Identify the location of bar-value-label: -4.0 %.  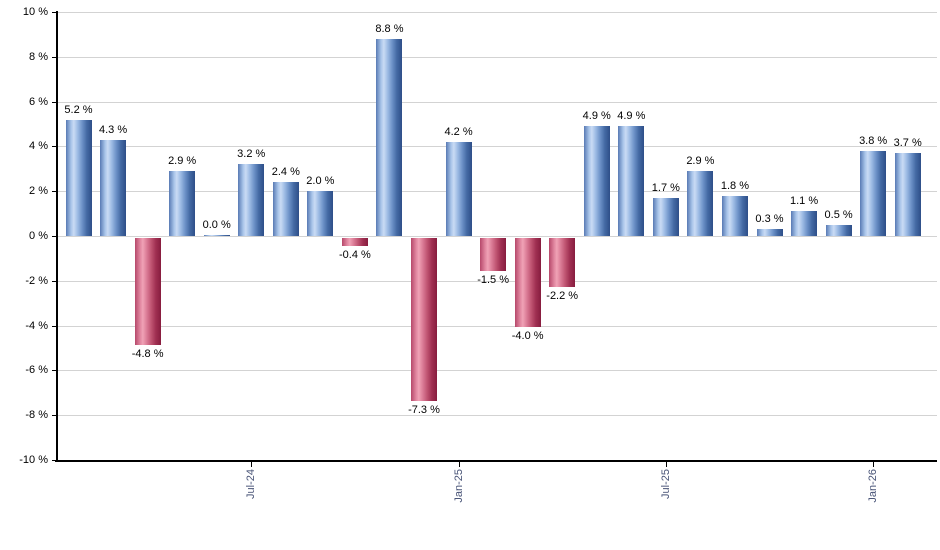
(527, 336).